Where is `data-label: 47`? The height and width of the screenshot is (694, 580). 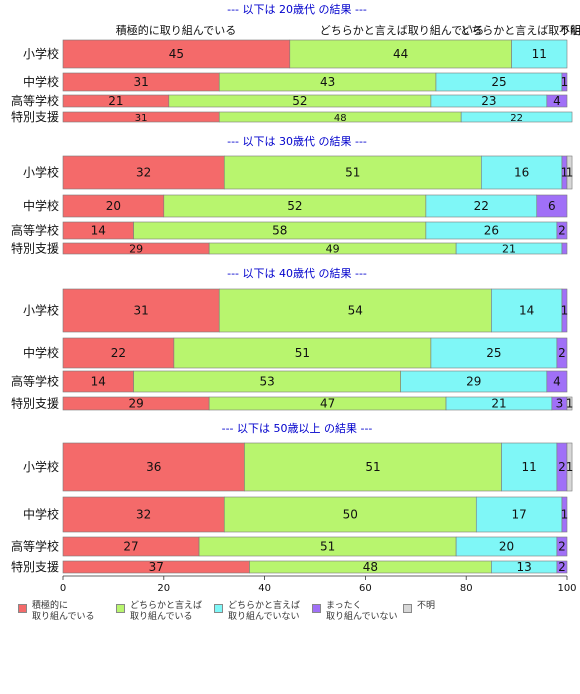 data-label: 47 is located at coordinates (327, 404).